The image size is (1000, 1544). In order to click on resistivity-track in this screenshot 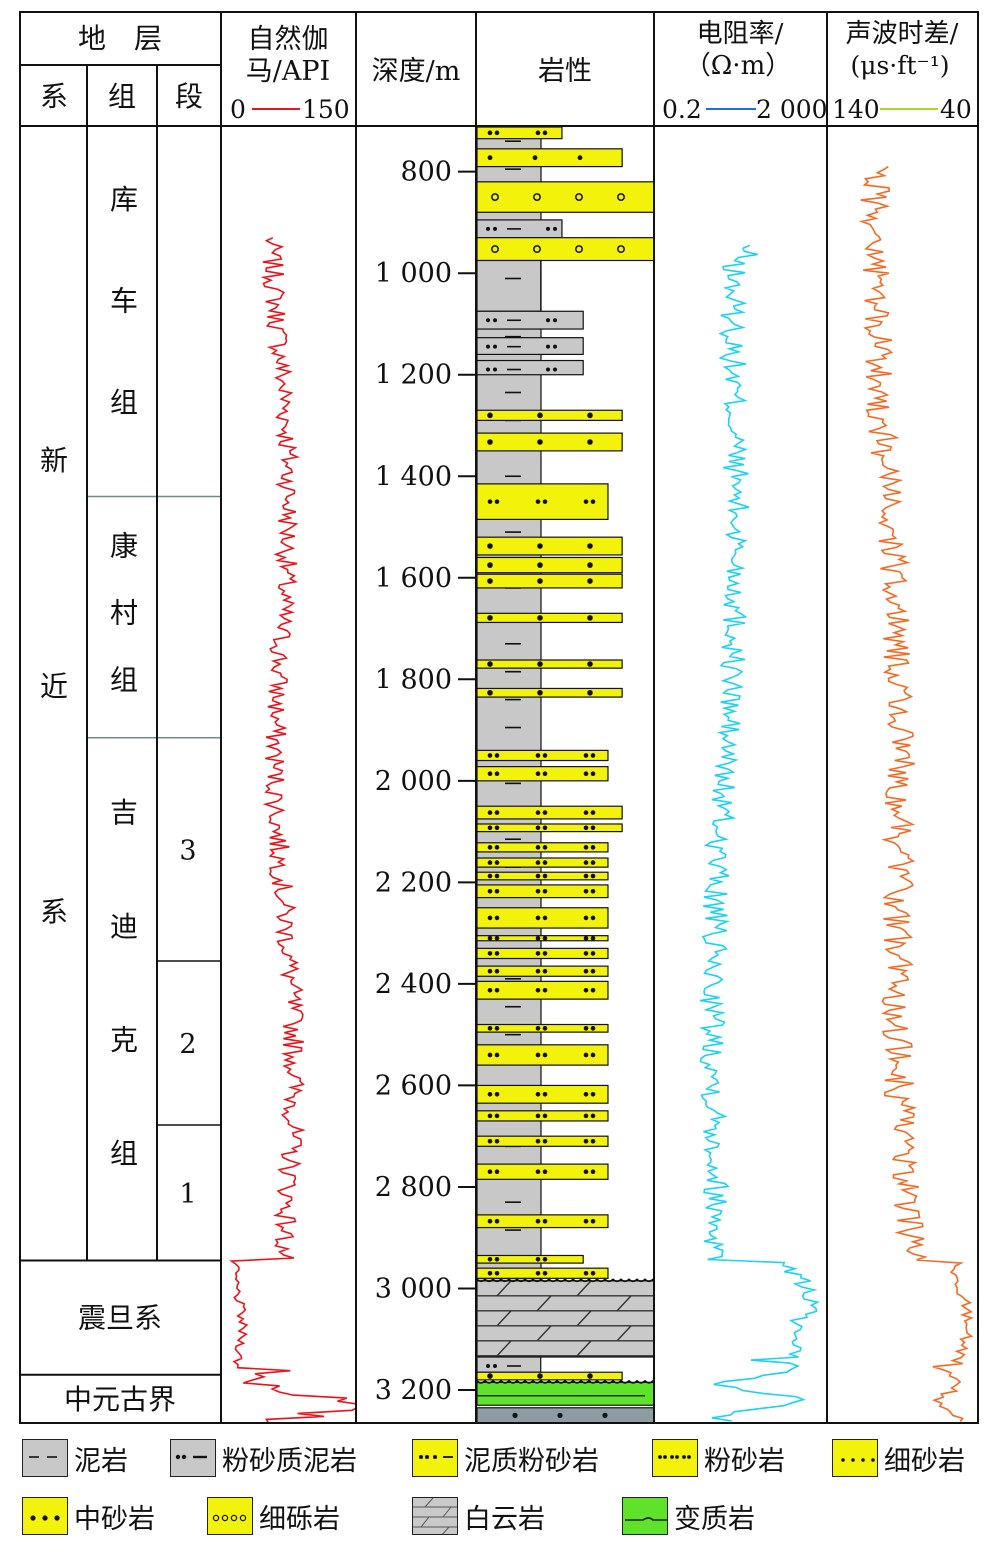, I will do `click(759, 833)`.